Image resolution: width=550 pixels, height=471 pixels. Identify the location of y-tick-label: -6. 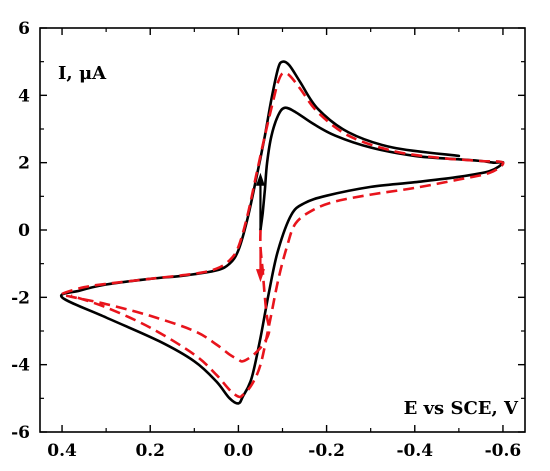
(20, 433).